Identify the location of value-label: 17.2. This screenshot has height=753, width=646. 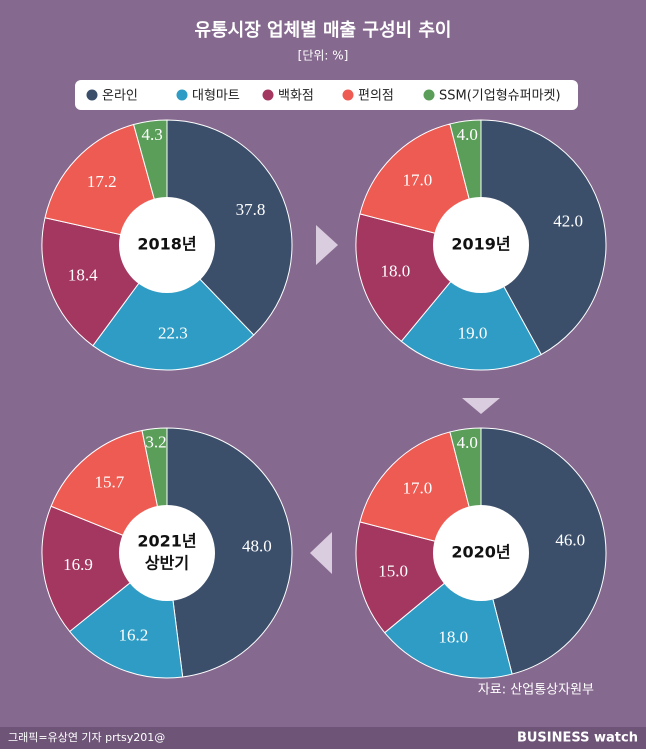
(102, 181).